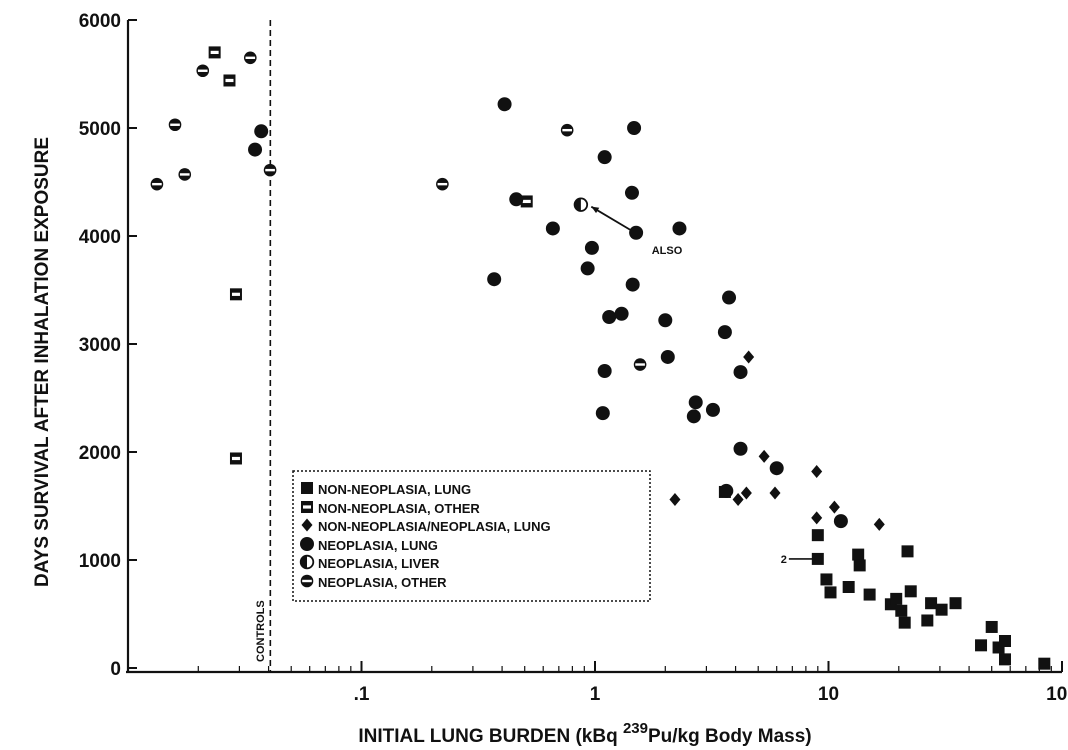 The width and height of the screenshot is (1068, 750). Describe the element at coordinates (635, 728) in the screenshot. I see `x-axis-title-superscript: 239` at that location.